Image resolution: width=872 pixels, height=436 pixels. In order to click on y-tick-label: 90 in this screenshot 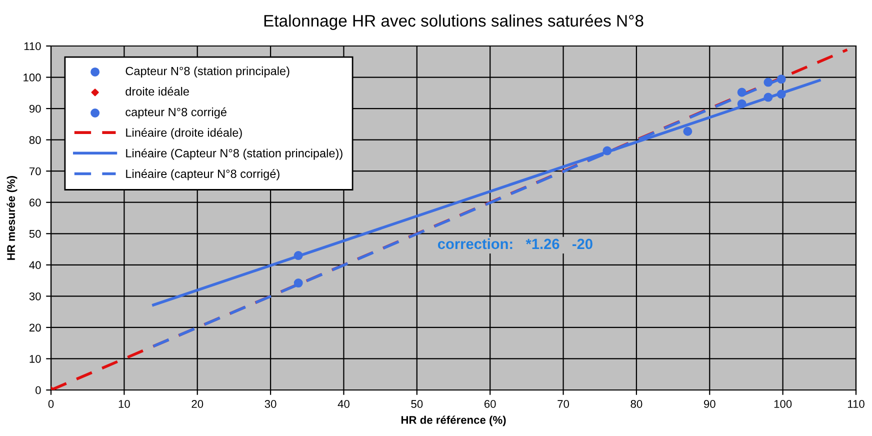, I will do `click(35, 108)`.